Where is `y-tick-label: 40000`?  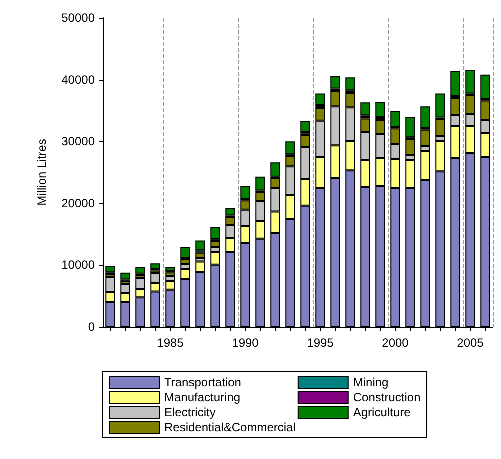
y-tick-label: 40000 is located at coordinates (79, 79).